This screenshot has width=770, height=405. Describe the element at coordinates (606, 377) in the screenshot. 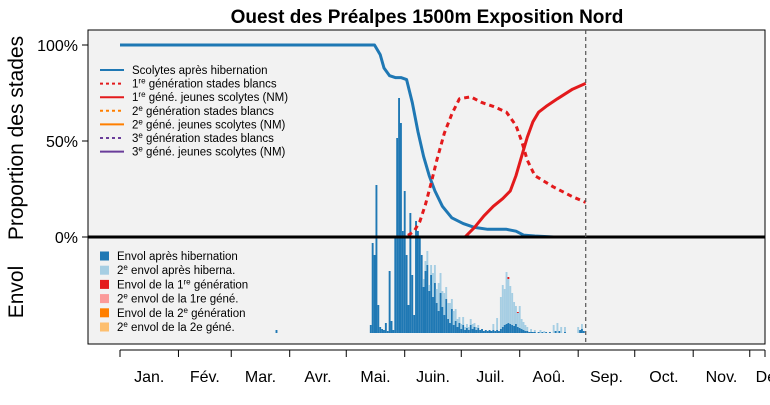

I see `month-label-8: Sep.` at that location.